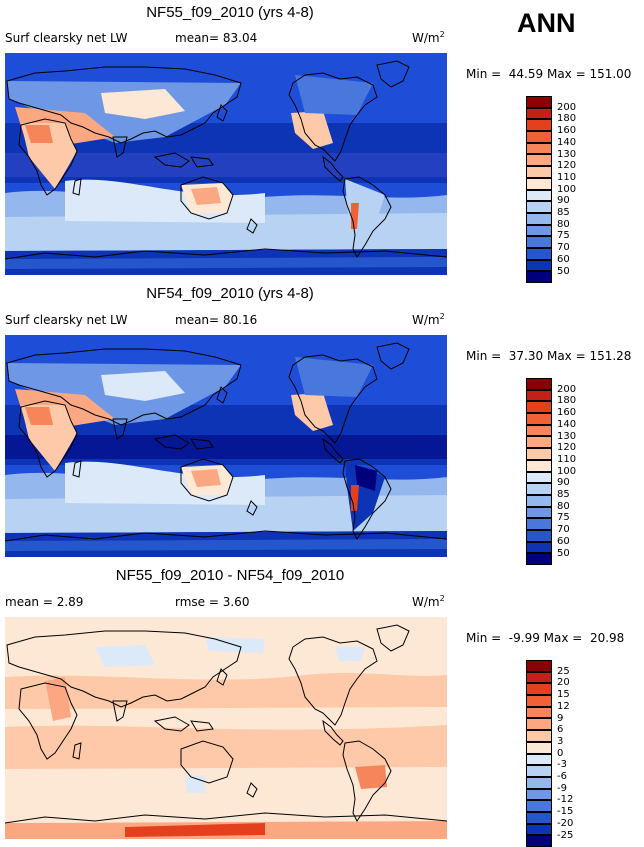  What do you see at coordinates (563, 494) in the screenshot?
I see `colorbar-tick-label: 85` at bounding box center [563, 494].